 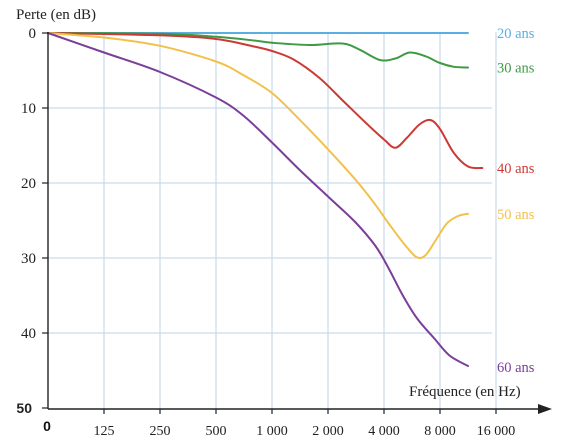 I want to click on y-tick-label: 30, so click(x=28, y=259).